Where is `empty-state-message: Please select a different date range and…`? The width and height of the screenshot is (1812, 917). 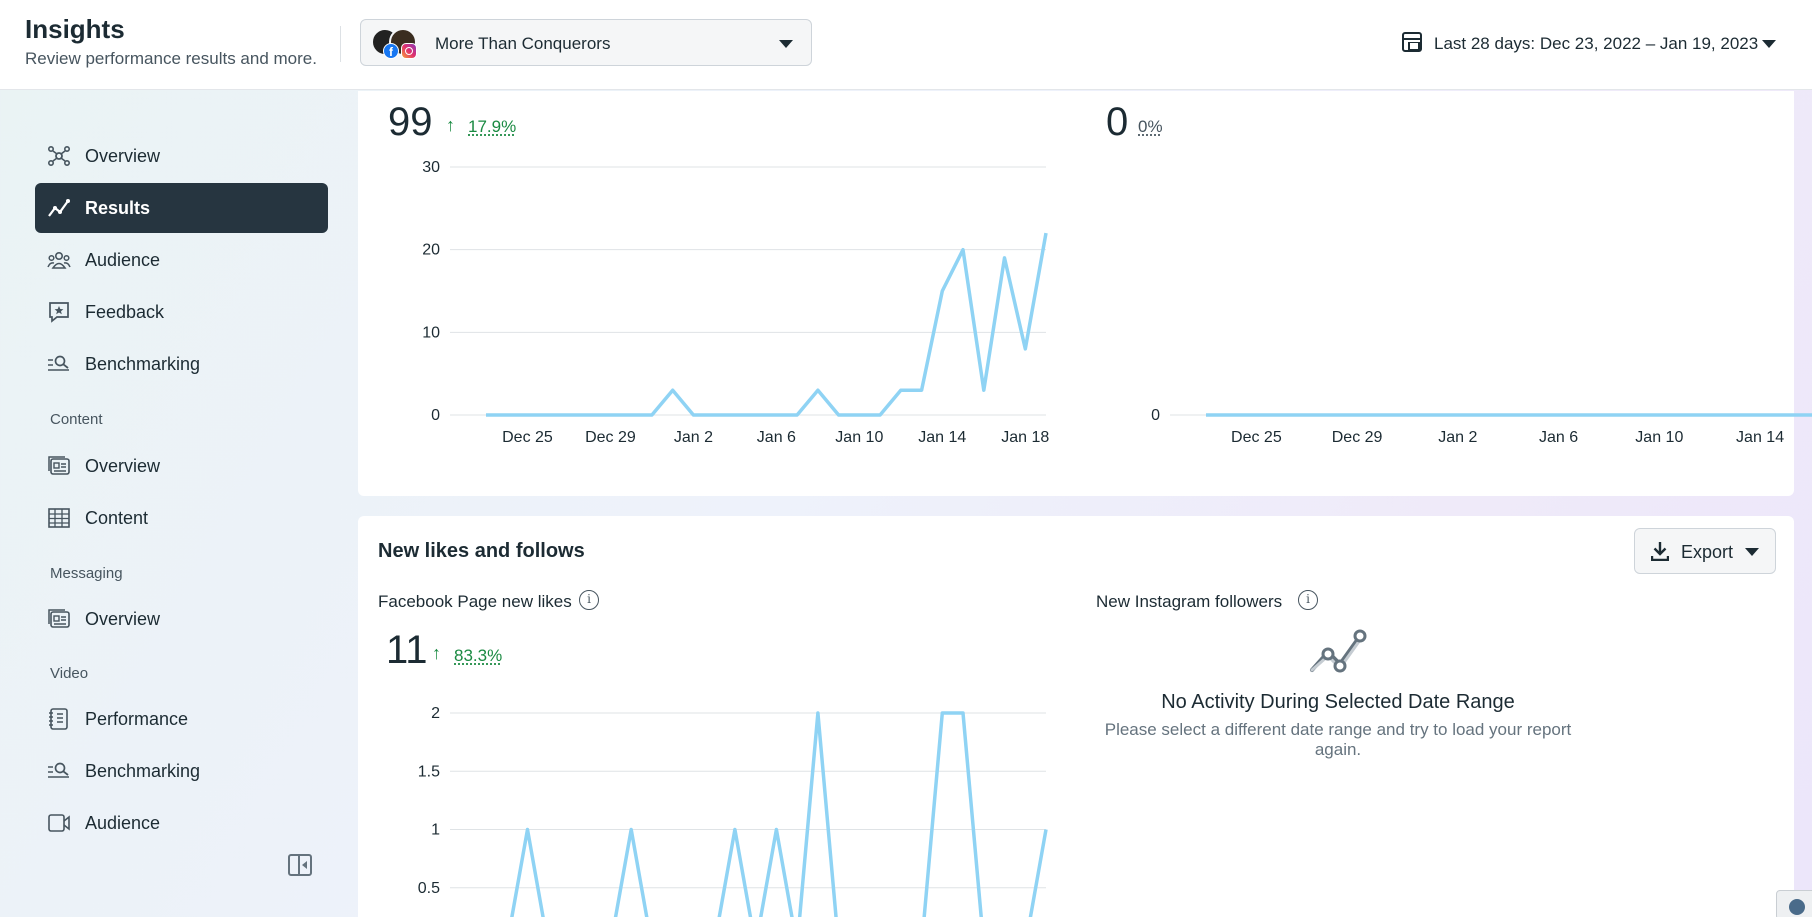
empty-state-message: Please select a different date range and… is located at coordinates (1338, 739).